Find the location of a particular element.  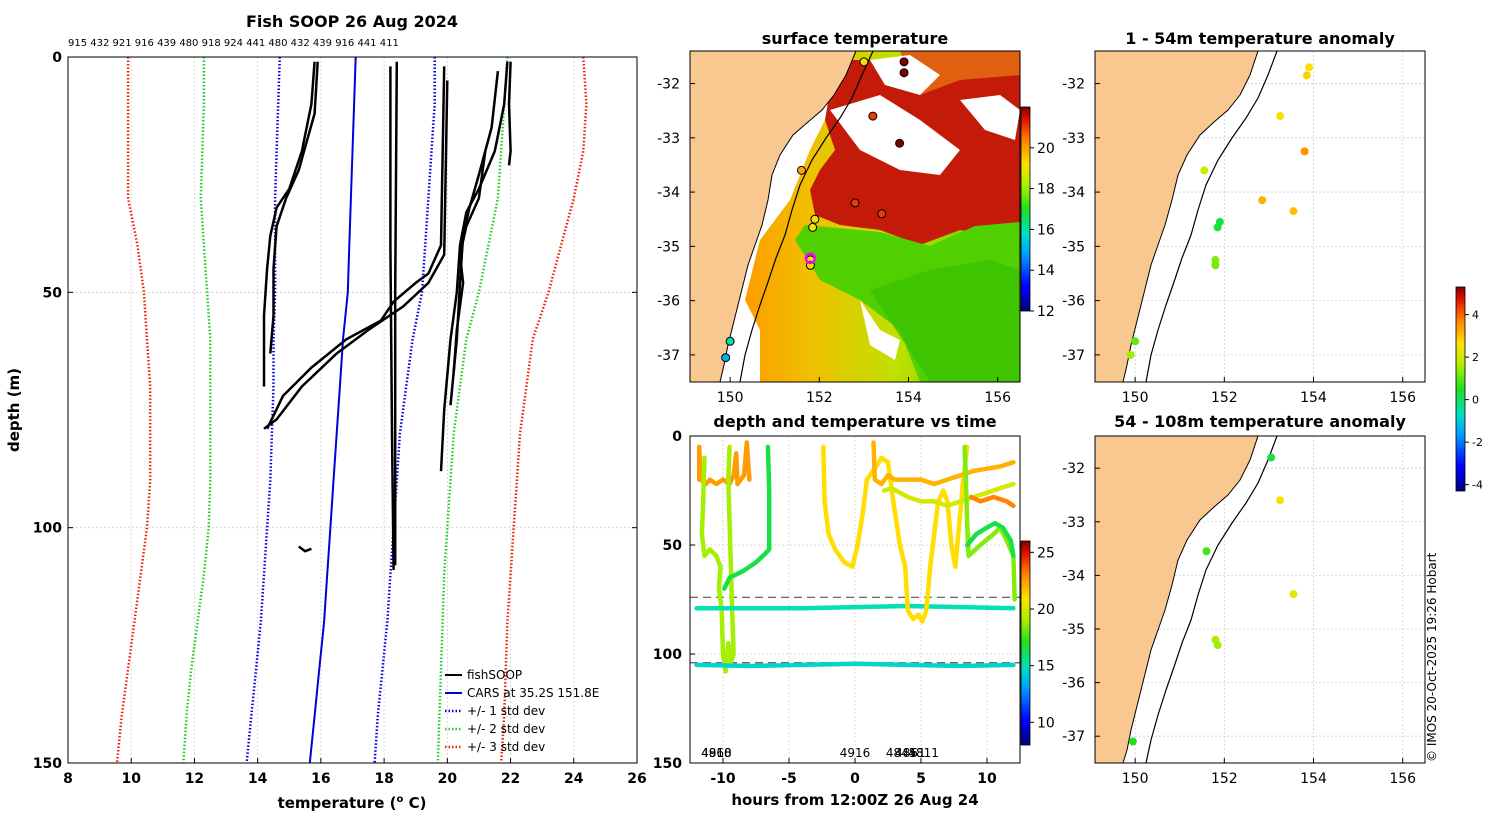

profile-xtick-label: 10 is located at coordinates (131, 779).